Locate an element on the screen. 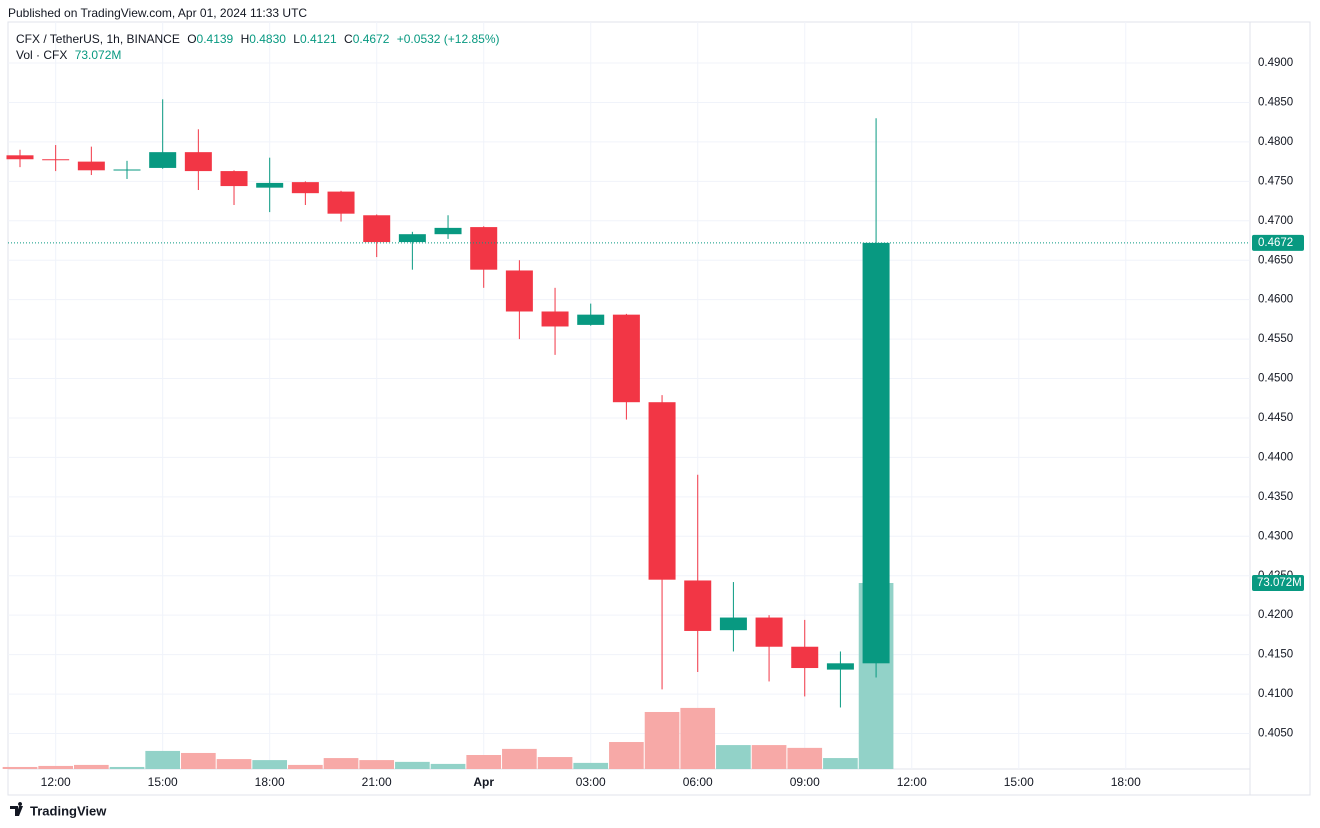 This screenshot has width=1320, height=828. volume-label-box is located at coordinates (1278, 583).